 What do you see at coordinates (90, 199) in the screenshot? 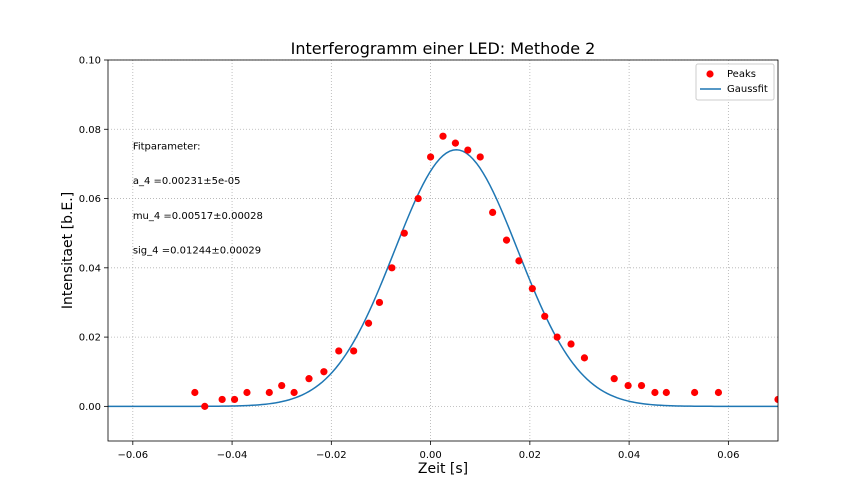
I see `y-tick-label: 0.06` at bounding box center [90, 199].